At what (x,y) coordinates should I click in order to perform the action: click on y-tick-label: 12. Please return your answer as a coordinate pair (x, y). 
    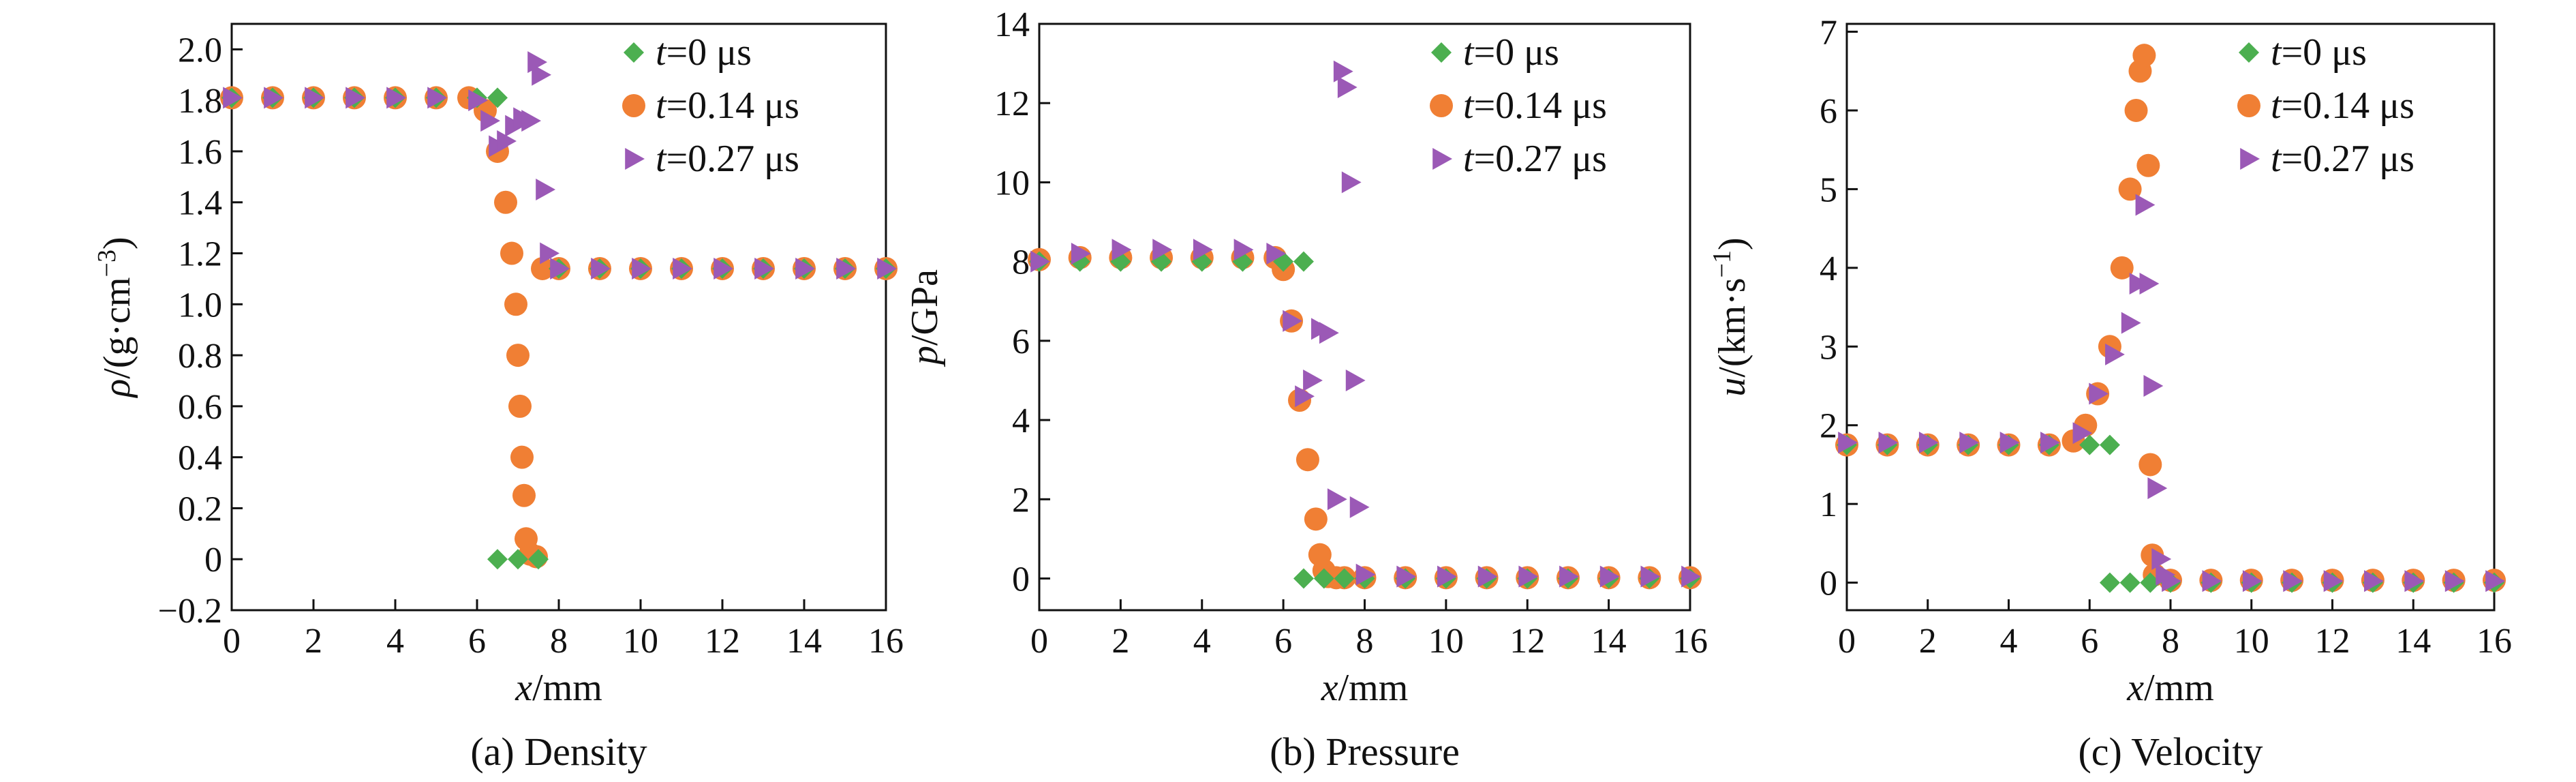
    Looking at the image, I should click on (1012, 104).